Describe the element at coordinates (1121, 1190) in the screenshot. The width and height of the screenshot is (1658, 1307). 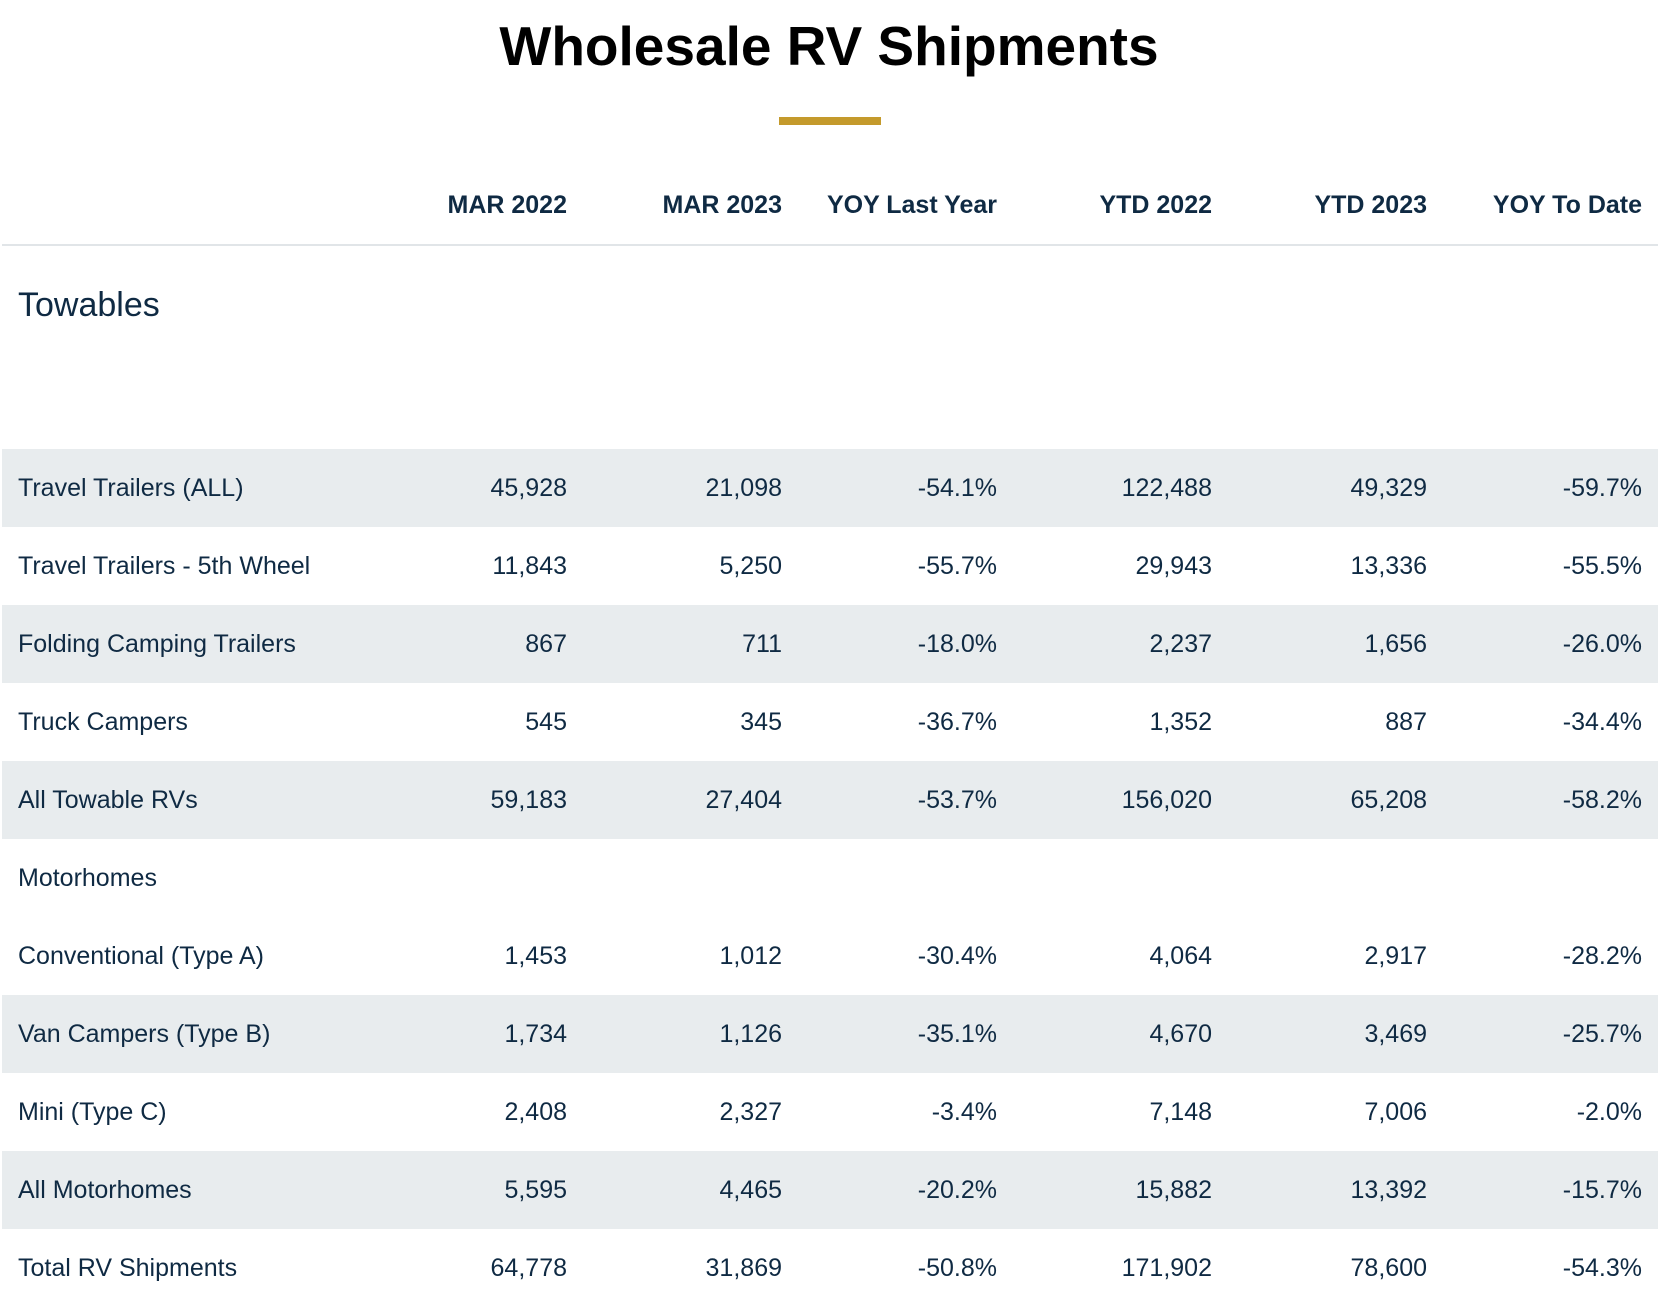
I see `cell-ytd-2022: 15,882` at that location.